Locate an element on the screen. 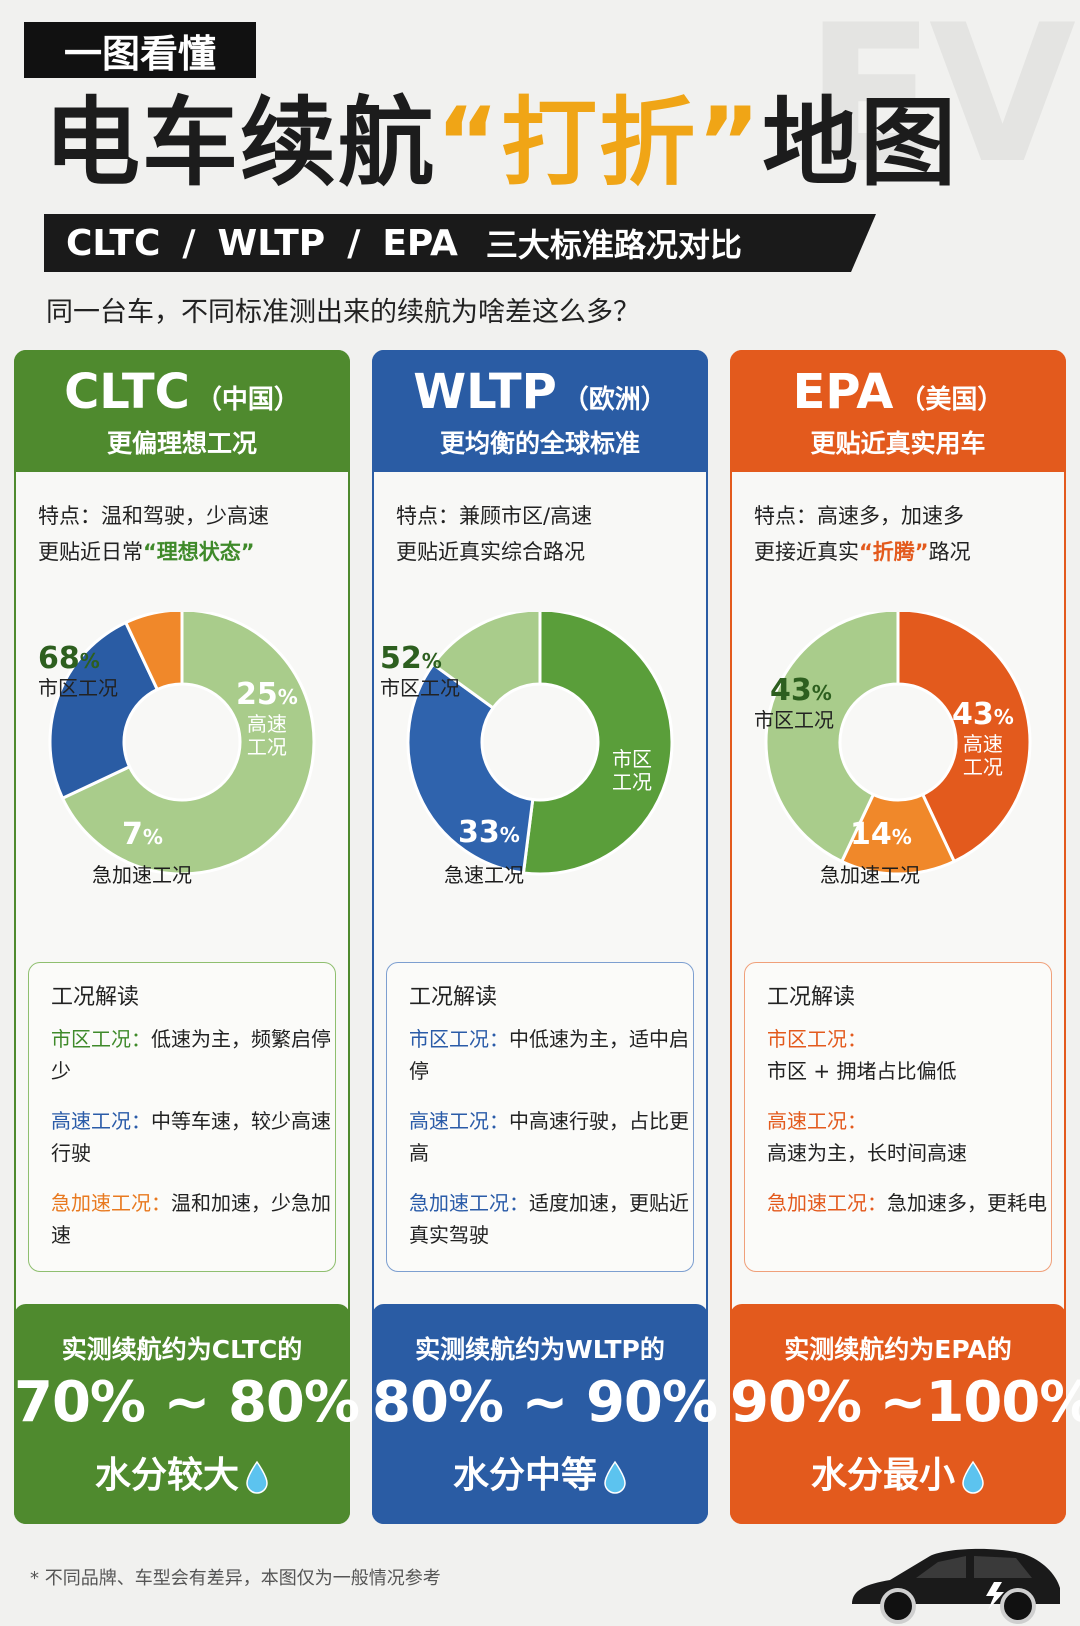 This screenshot has height=1626, width=1080. standard-name: CLTC （中国） is located at coordinates (182, 392).